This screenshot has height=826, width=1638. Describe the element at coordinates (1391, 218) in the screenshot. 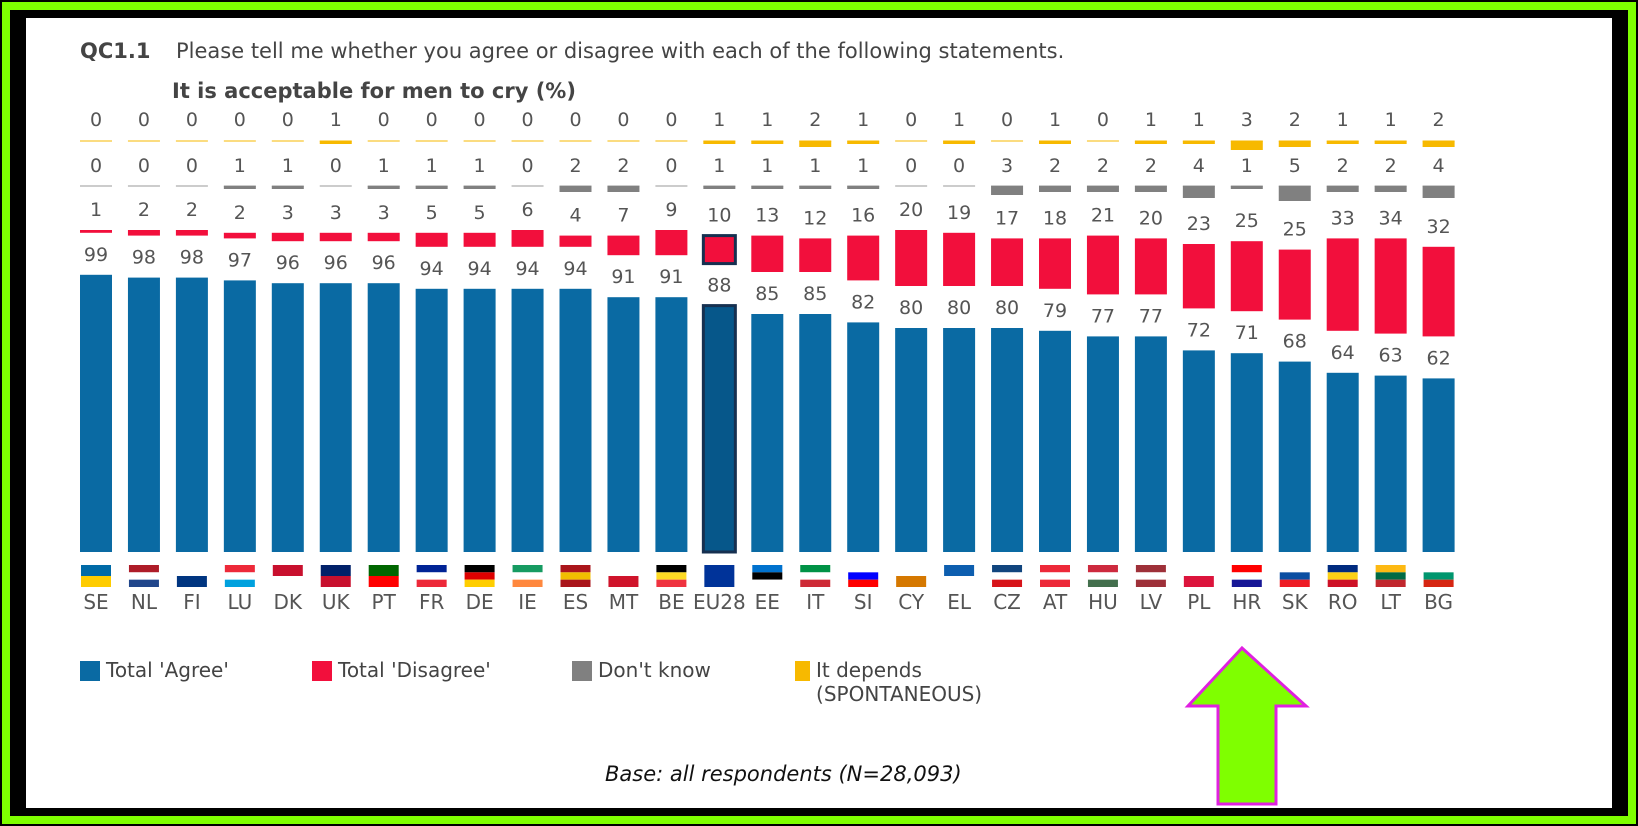

I see `disagree-label: 34` at that location.